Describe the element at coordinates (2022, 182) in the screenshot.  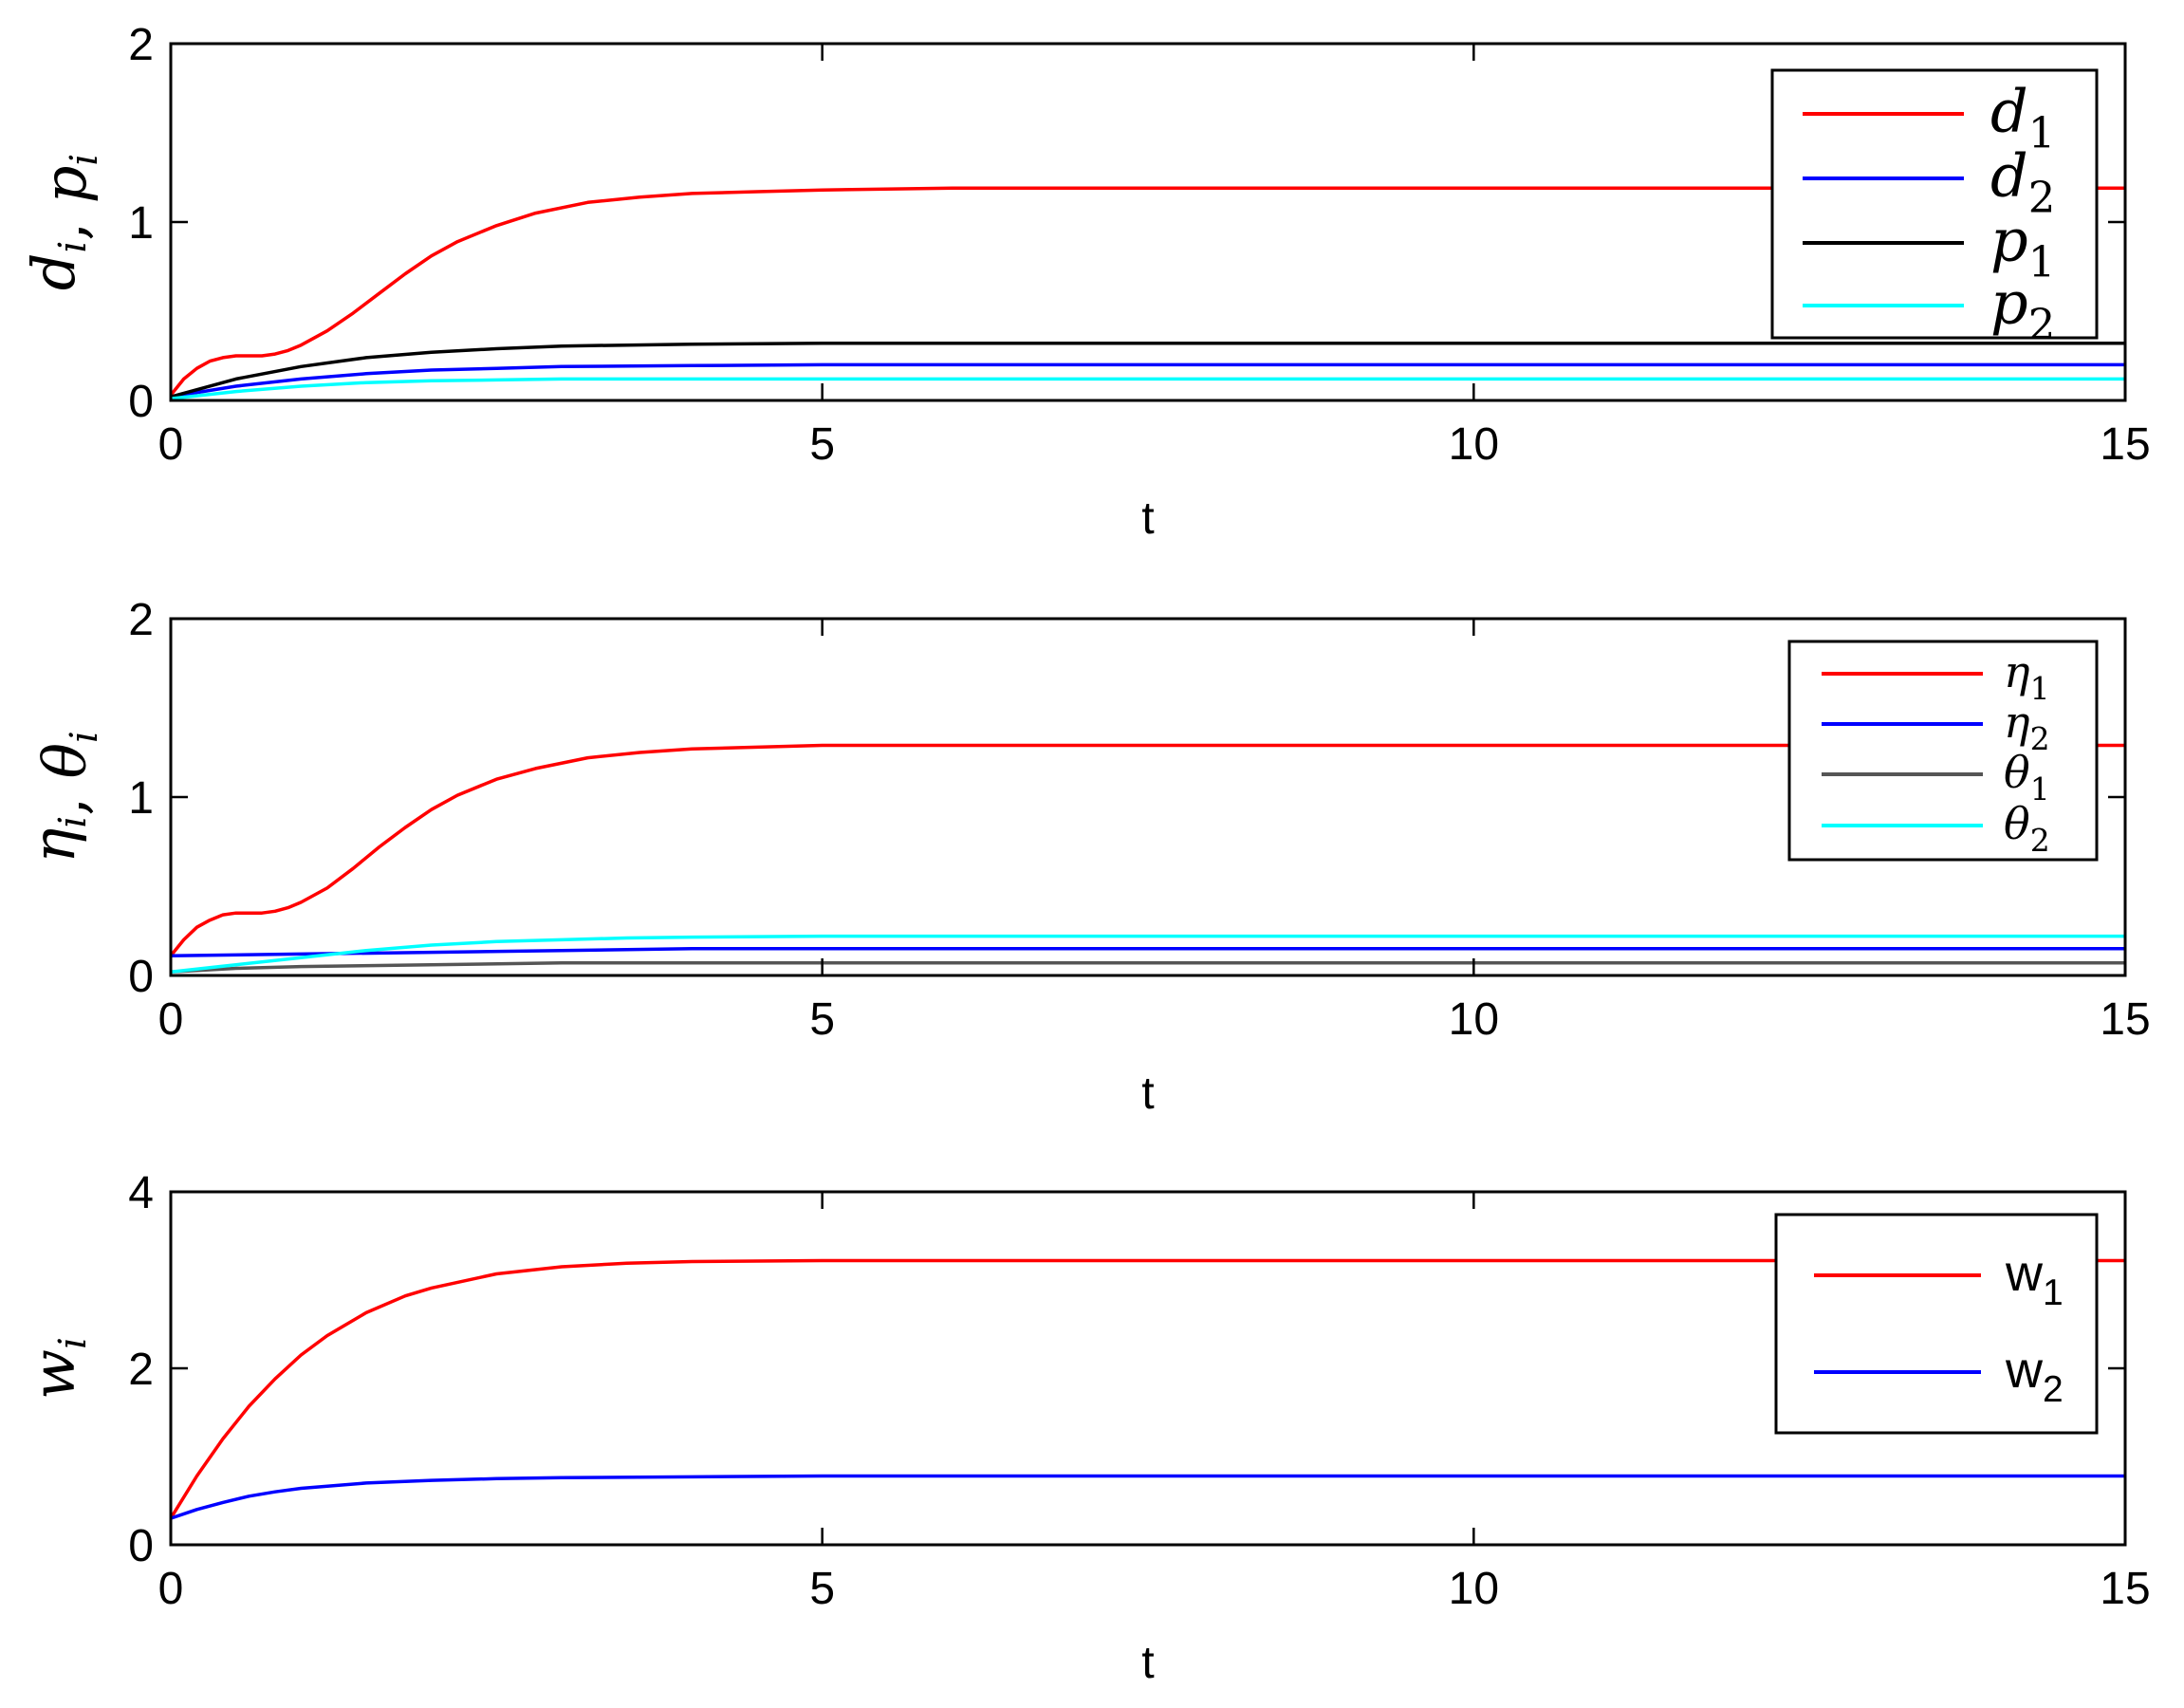
I see `legend-entry: d2` at that location.